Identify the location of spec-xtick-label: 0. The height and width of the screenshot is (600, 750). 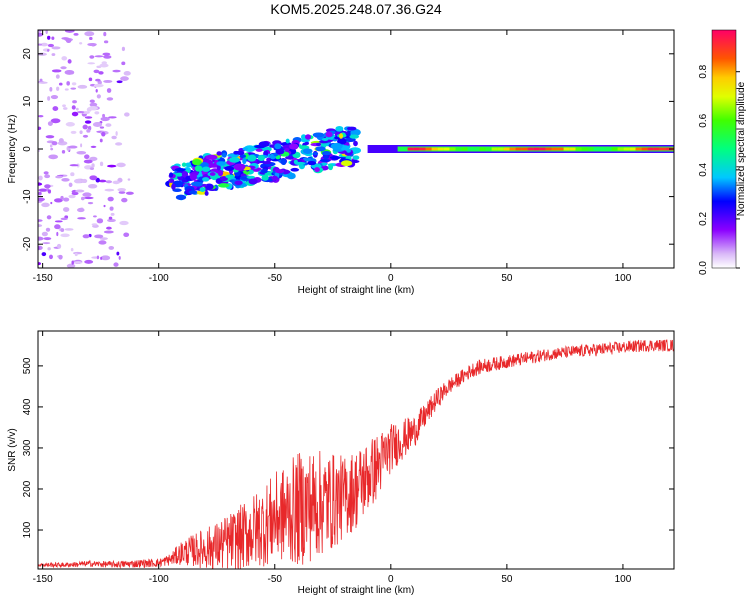
(391, 278).